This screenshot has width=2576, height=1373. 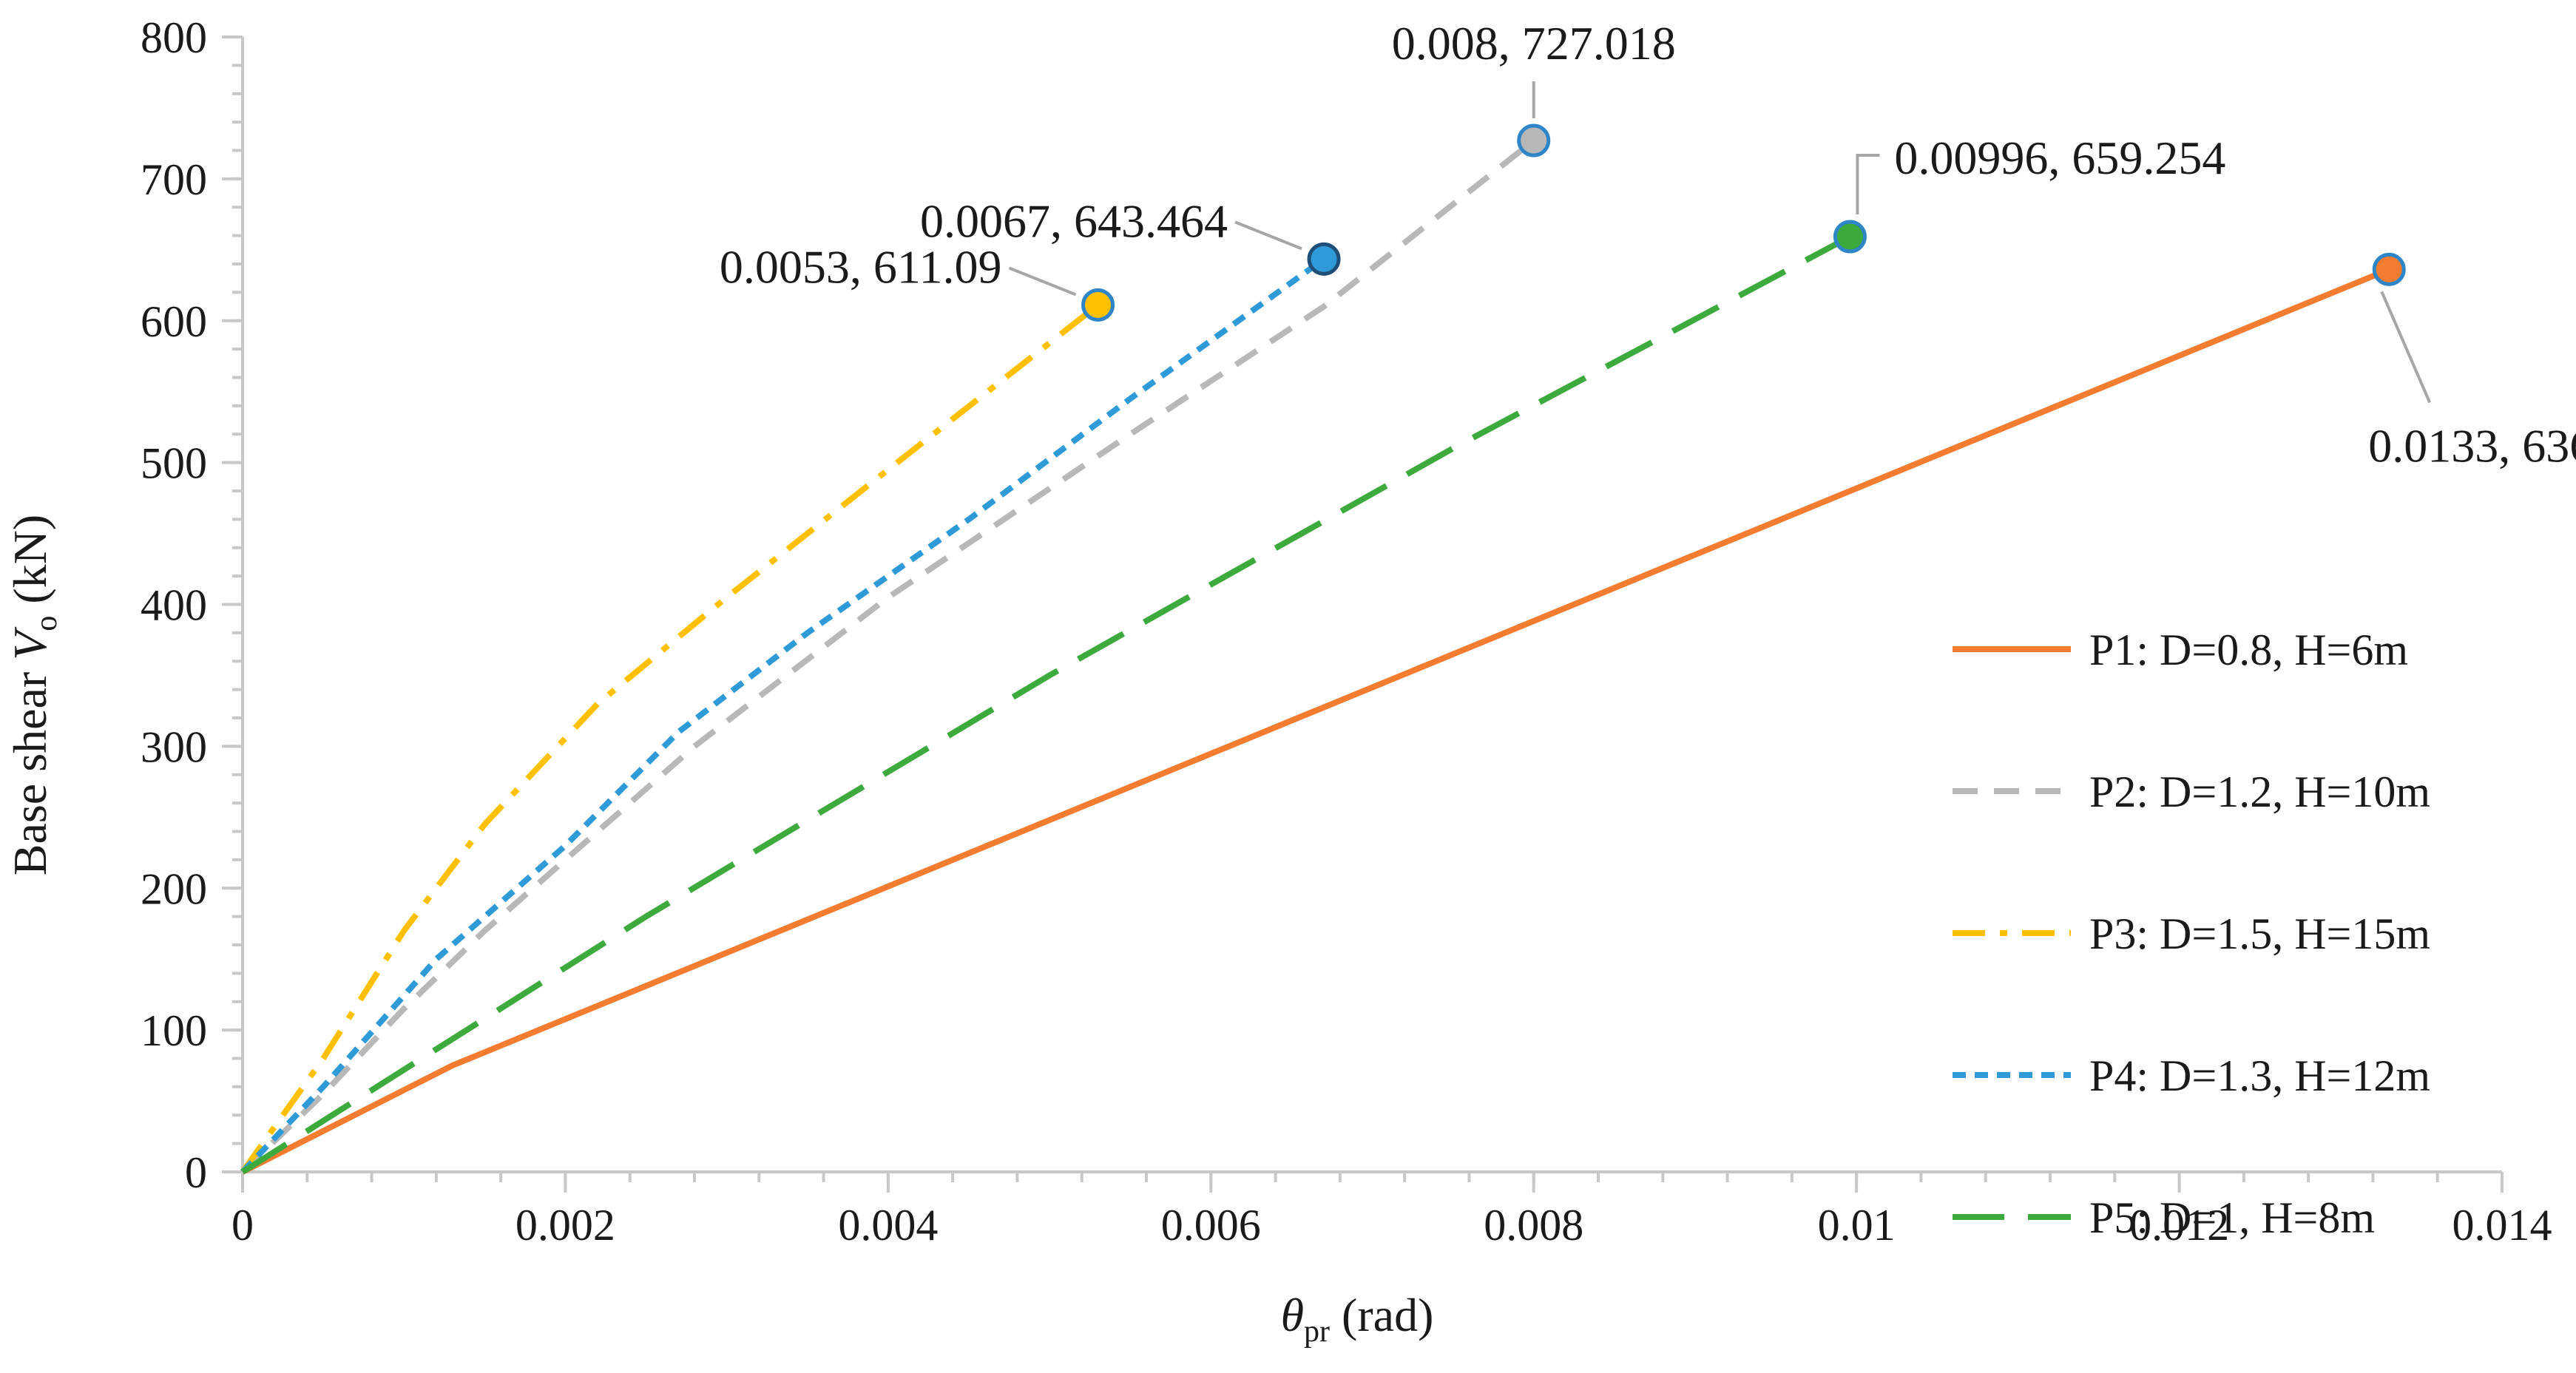 I want to click on legend-label-p4: P4: D=1.3, H=12m, so click(x=2259, y=1075).